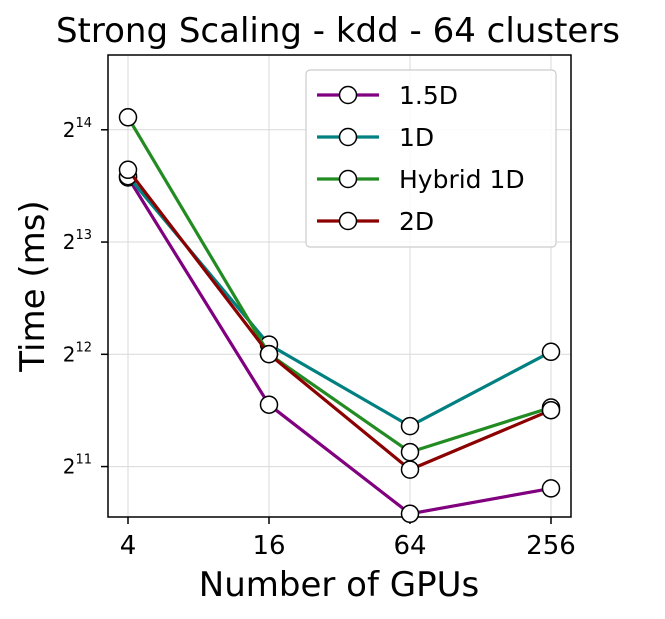 The height and width of the screenshot is (619, 665). What do you see at coordinates (128, 546) in the screenshot?
I see `x-tick-label: 4` at bounding box center [128, 546].